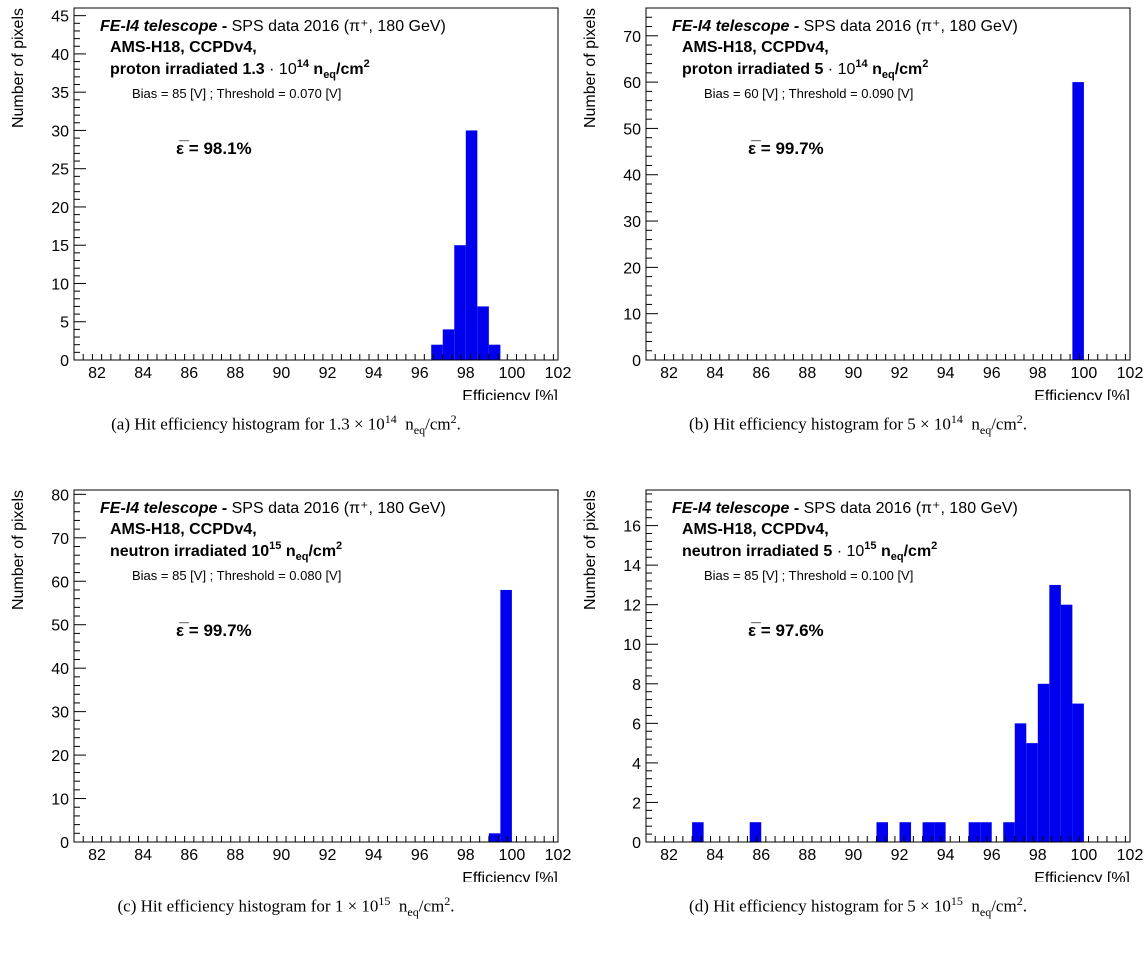 The image size is (1144, 963). Describe the element at coordinates (632, 129) in the screenshot. I see `y-tick-label-b-5: 50` at that location.